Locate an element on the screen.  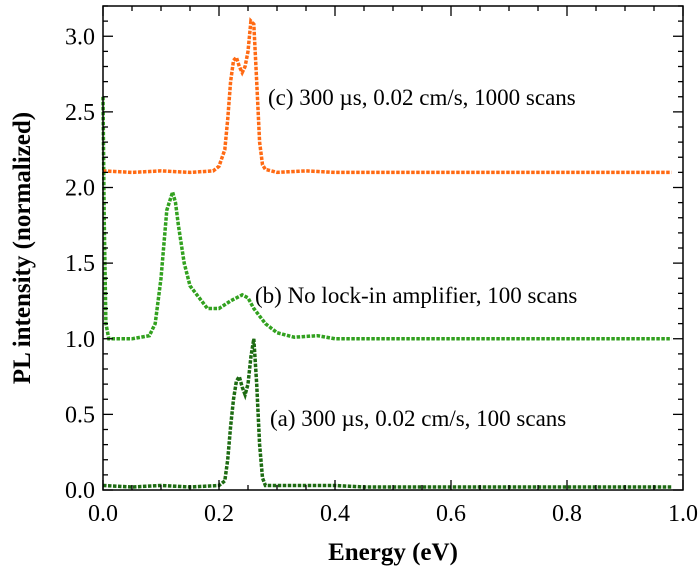
x-tick-label: 0.2 is located at coordinates (219, 514).